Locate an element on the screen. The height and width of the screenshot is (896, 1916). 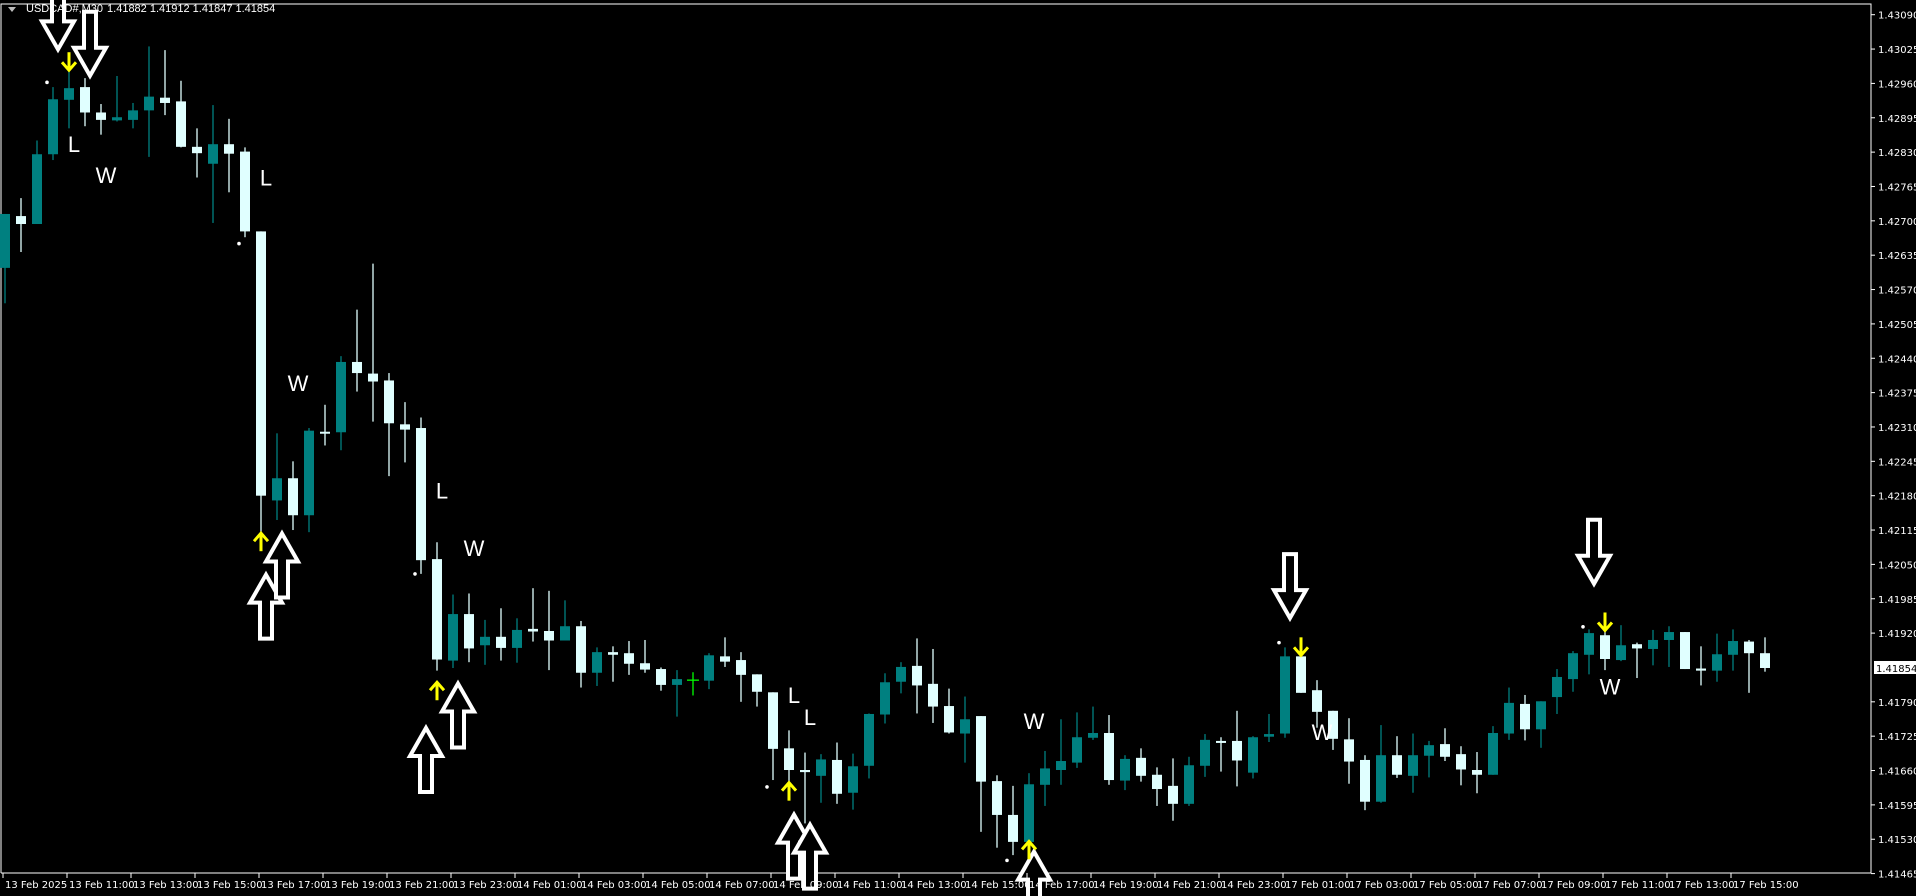
collapse-triangle-icon is located at coordinates (12, 9).